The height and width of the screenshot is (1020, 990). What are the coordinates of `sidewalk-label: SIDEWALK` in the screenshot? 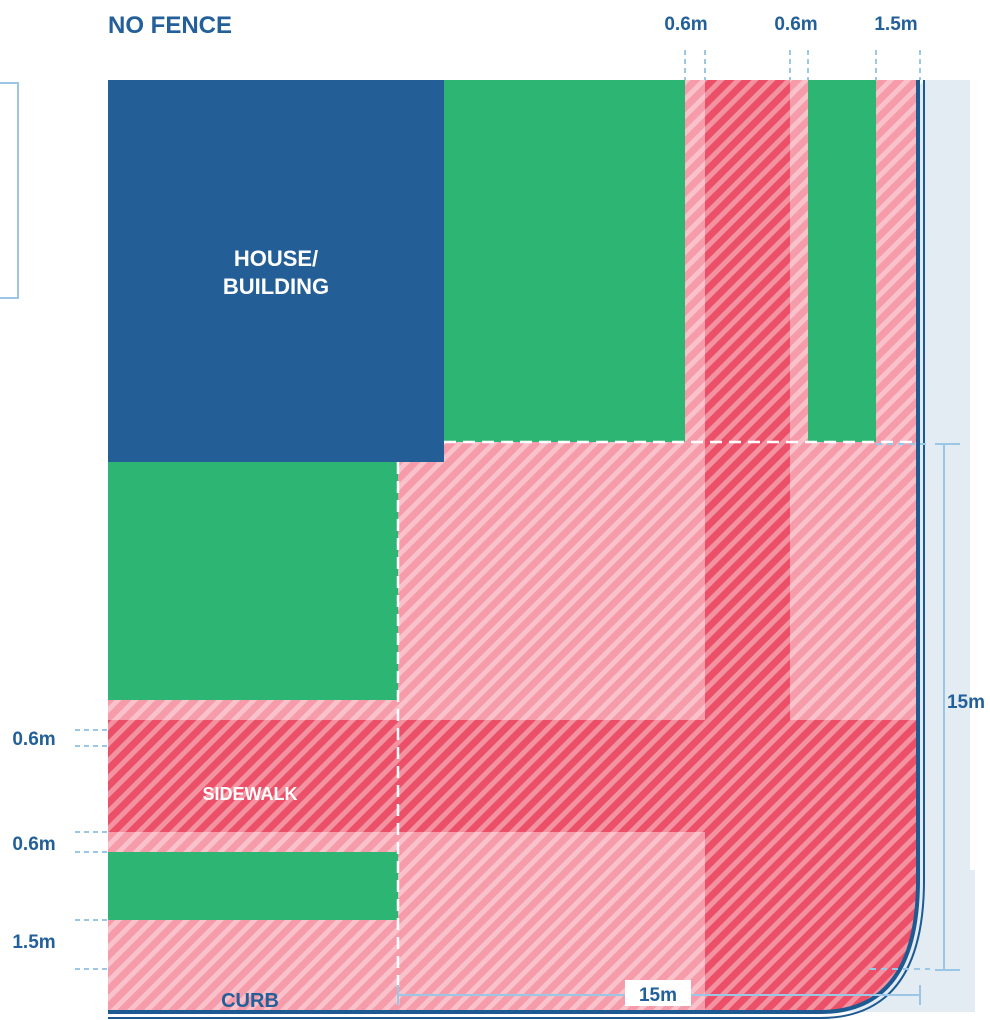 It's located at (249, 794).